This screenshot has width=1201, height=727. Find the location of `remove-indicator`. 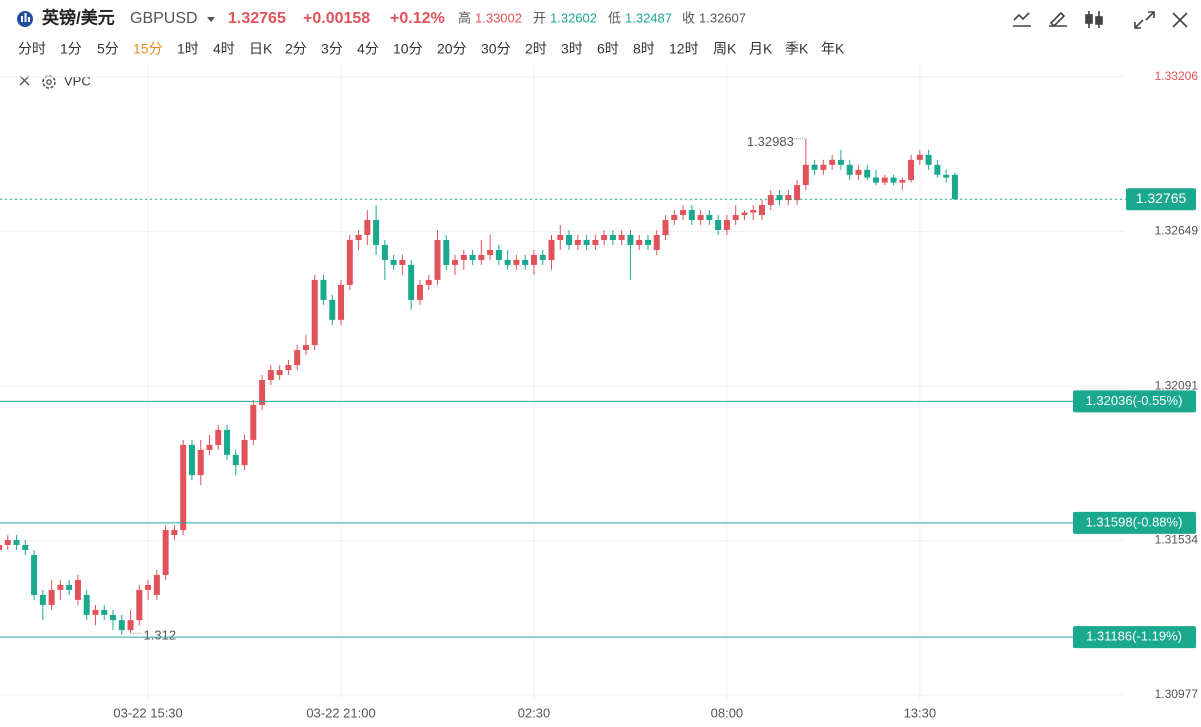

remove-indicator is located at coordinates (24, 80).